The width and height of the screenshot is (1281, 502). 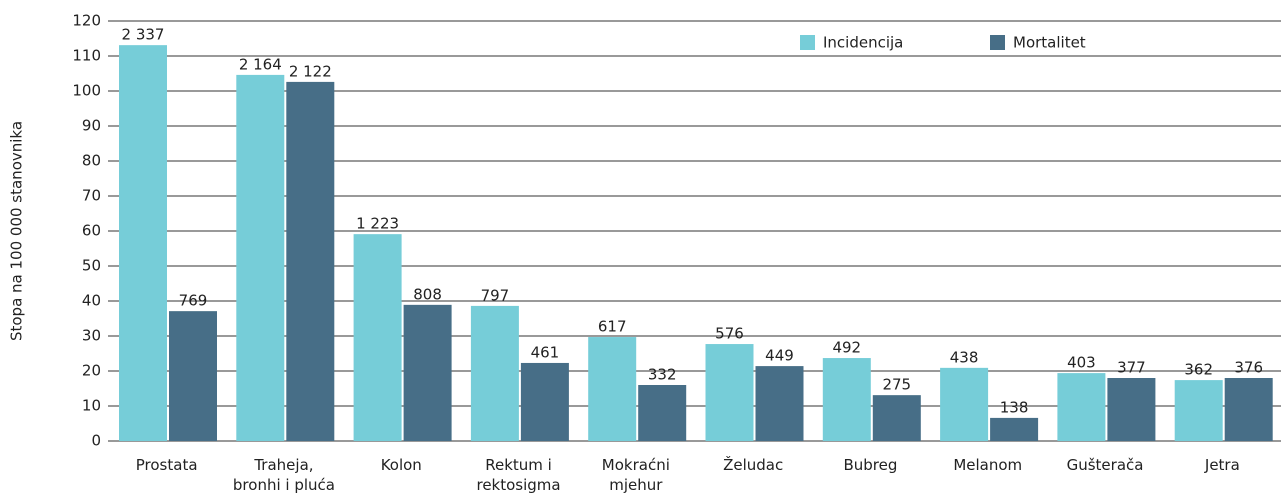 What do you see at coordinates (310, 71) in the screenshot?
I see `data-label: 2 122` at bounding box center [310, 71].